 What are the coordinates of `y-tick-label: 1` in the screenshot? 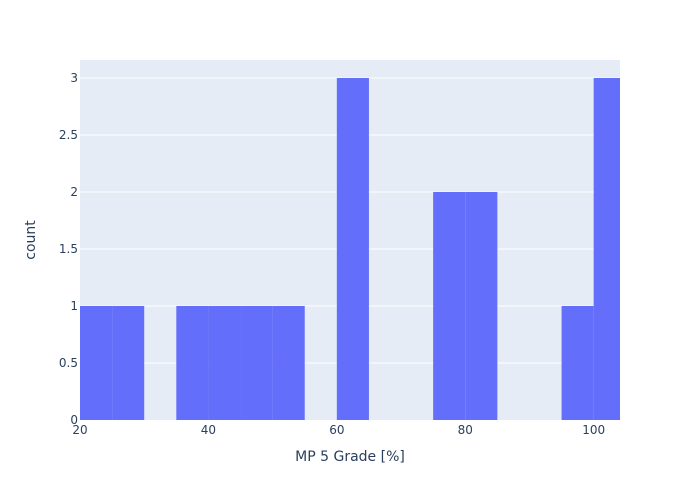 It's located at (74, 306).